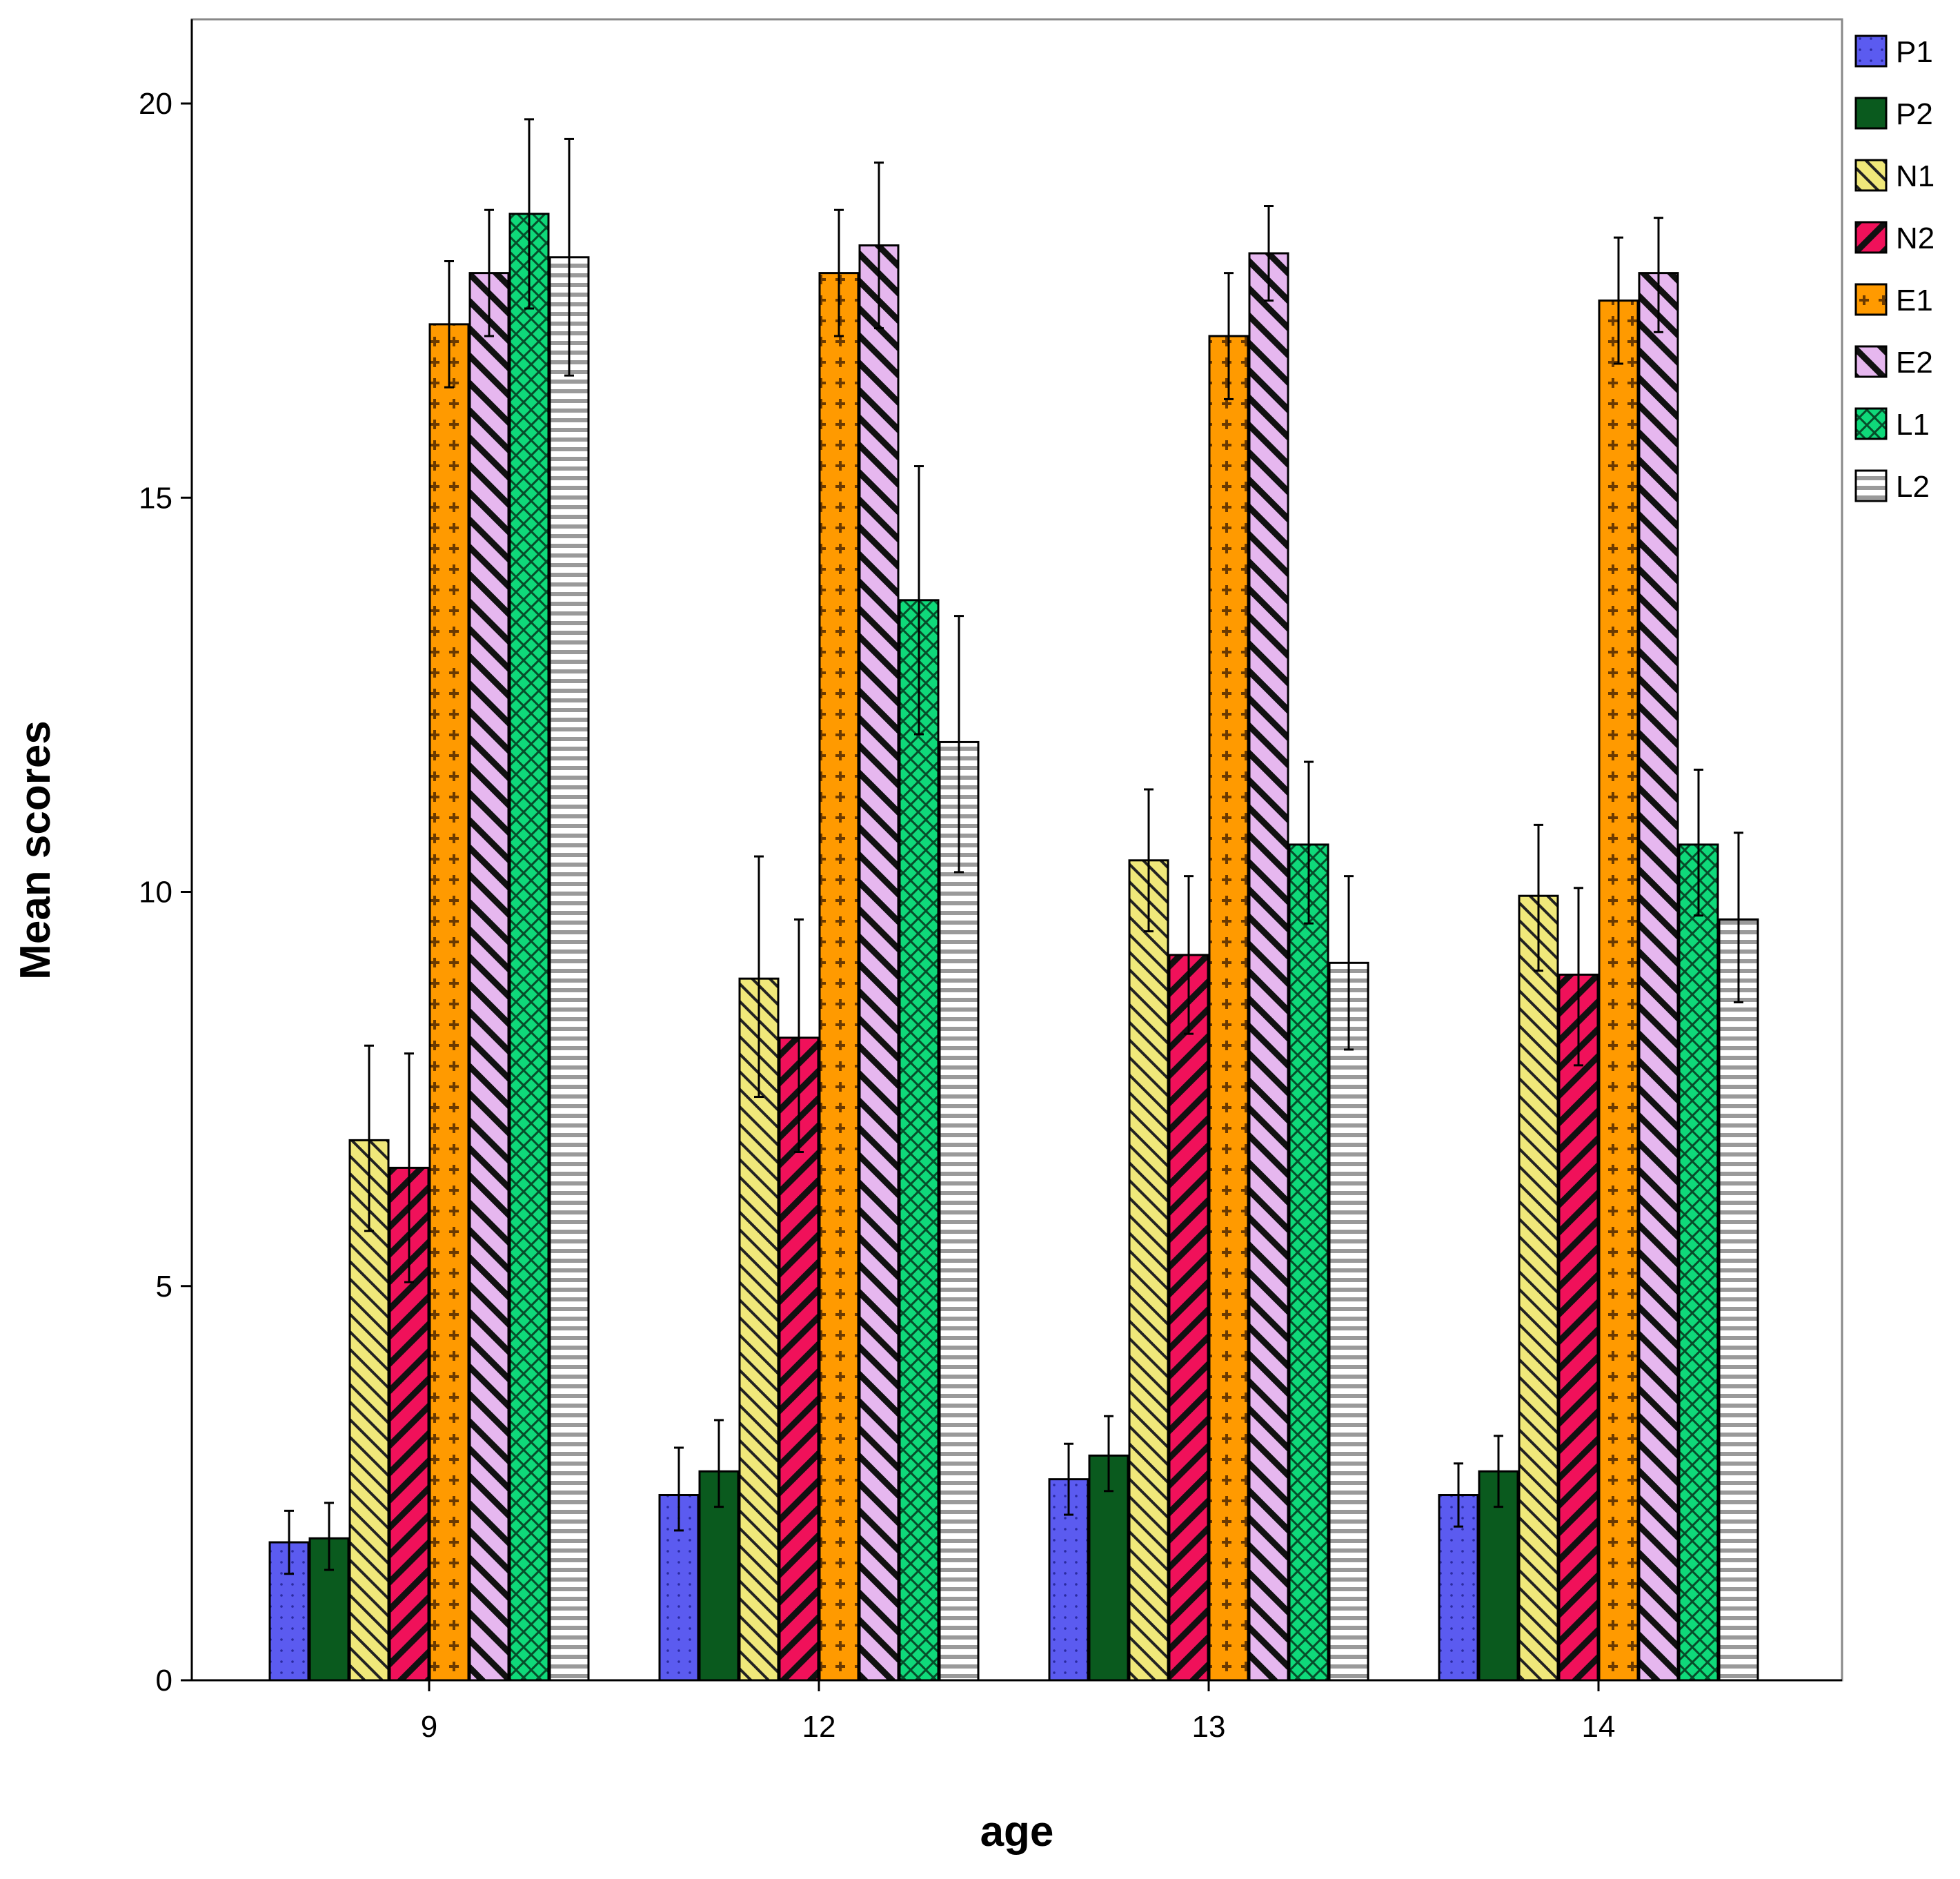 This screenshot has width=1960, height=1879. What do you see at coordinates (429, 1727) in the screenshot?
I see `x-tick-label: 9` at bounding box center [429, 1727].